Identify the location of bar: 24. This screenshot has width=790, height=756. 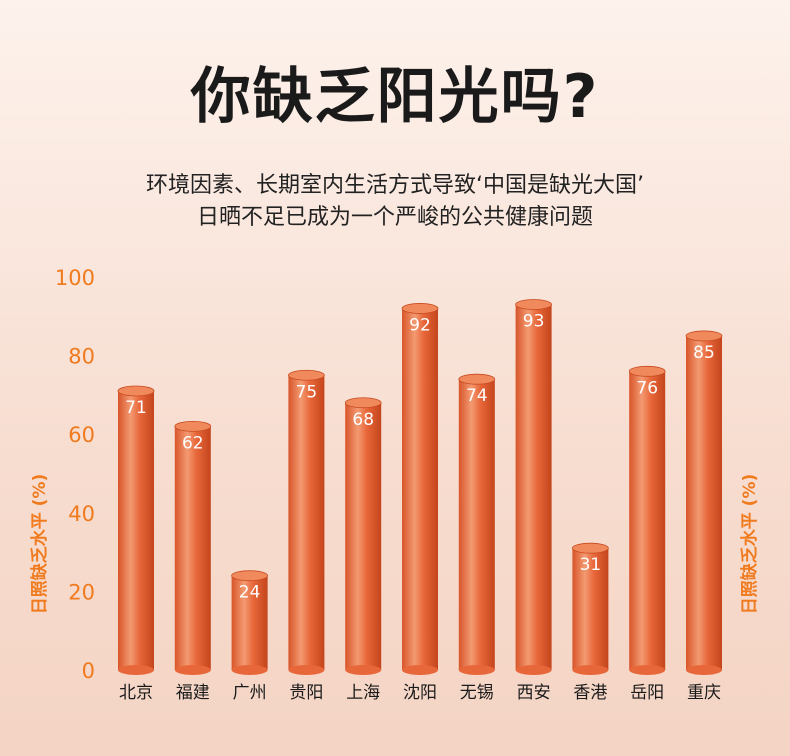
(250, 622).